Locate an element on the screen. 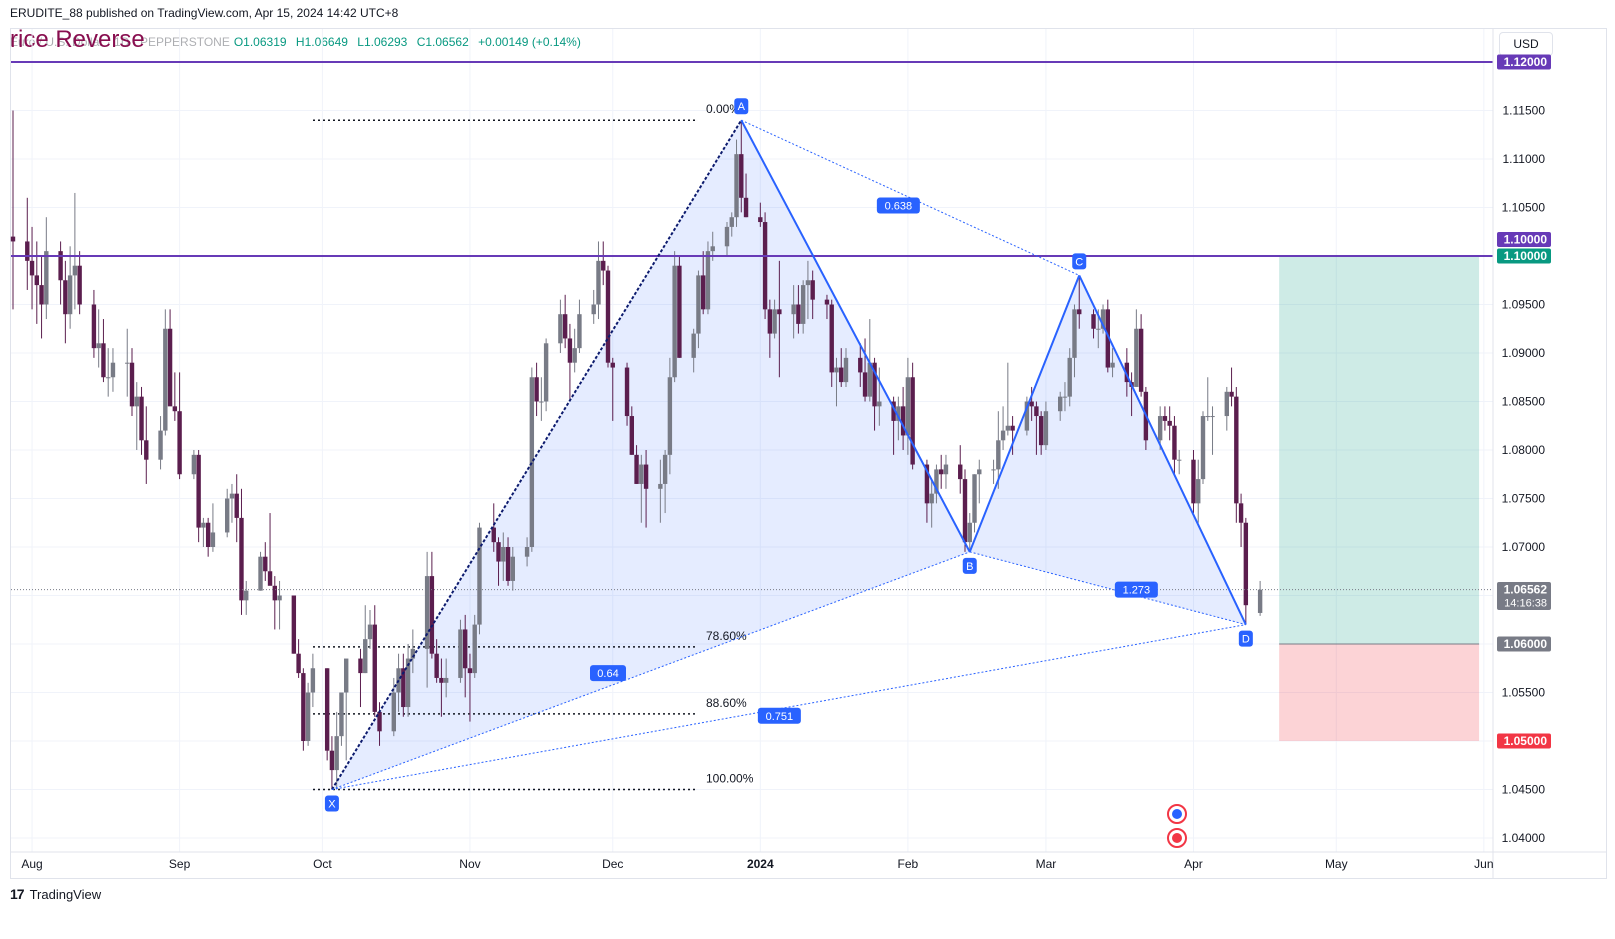  close-value: C1.06562 is located at coordinates (442, 42).